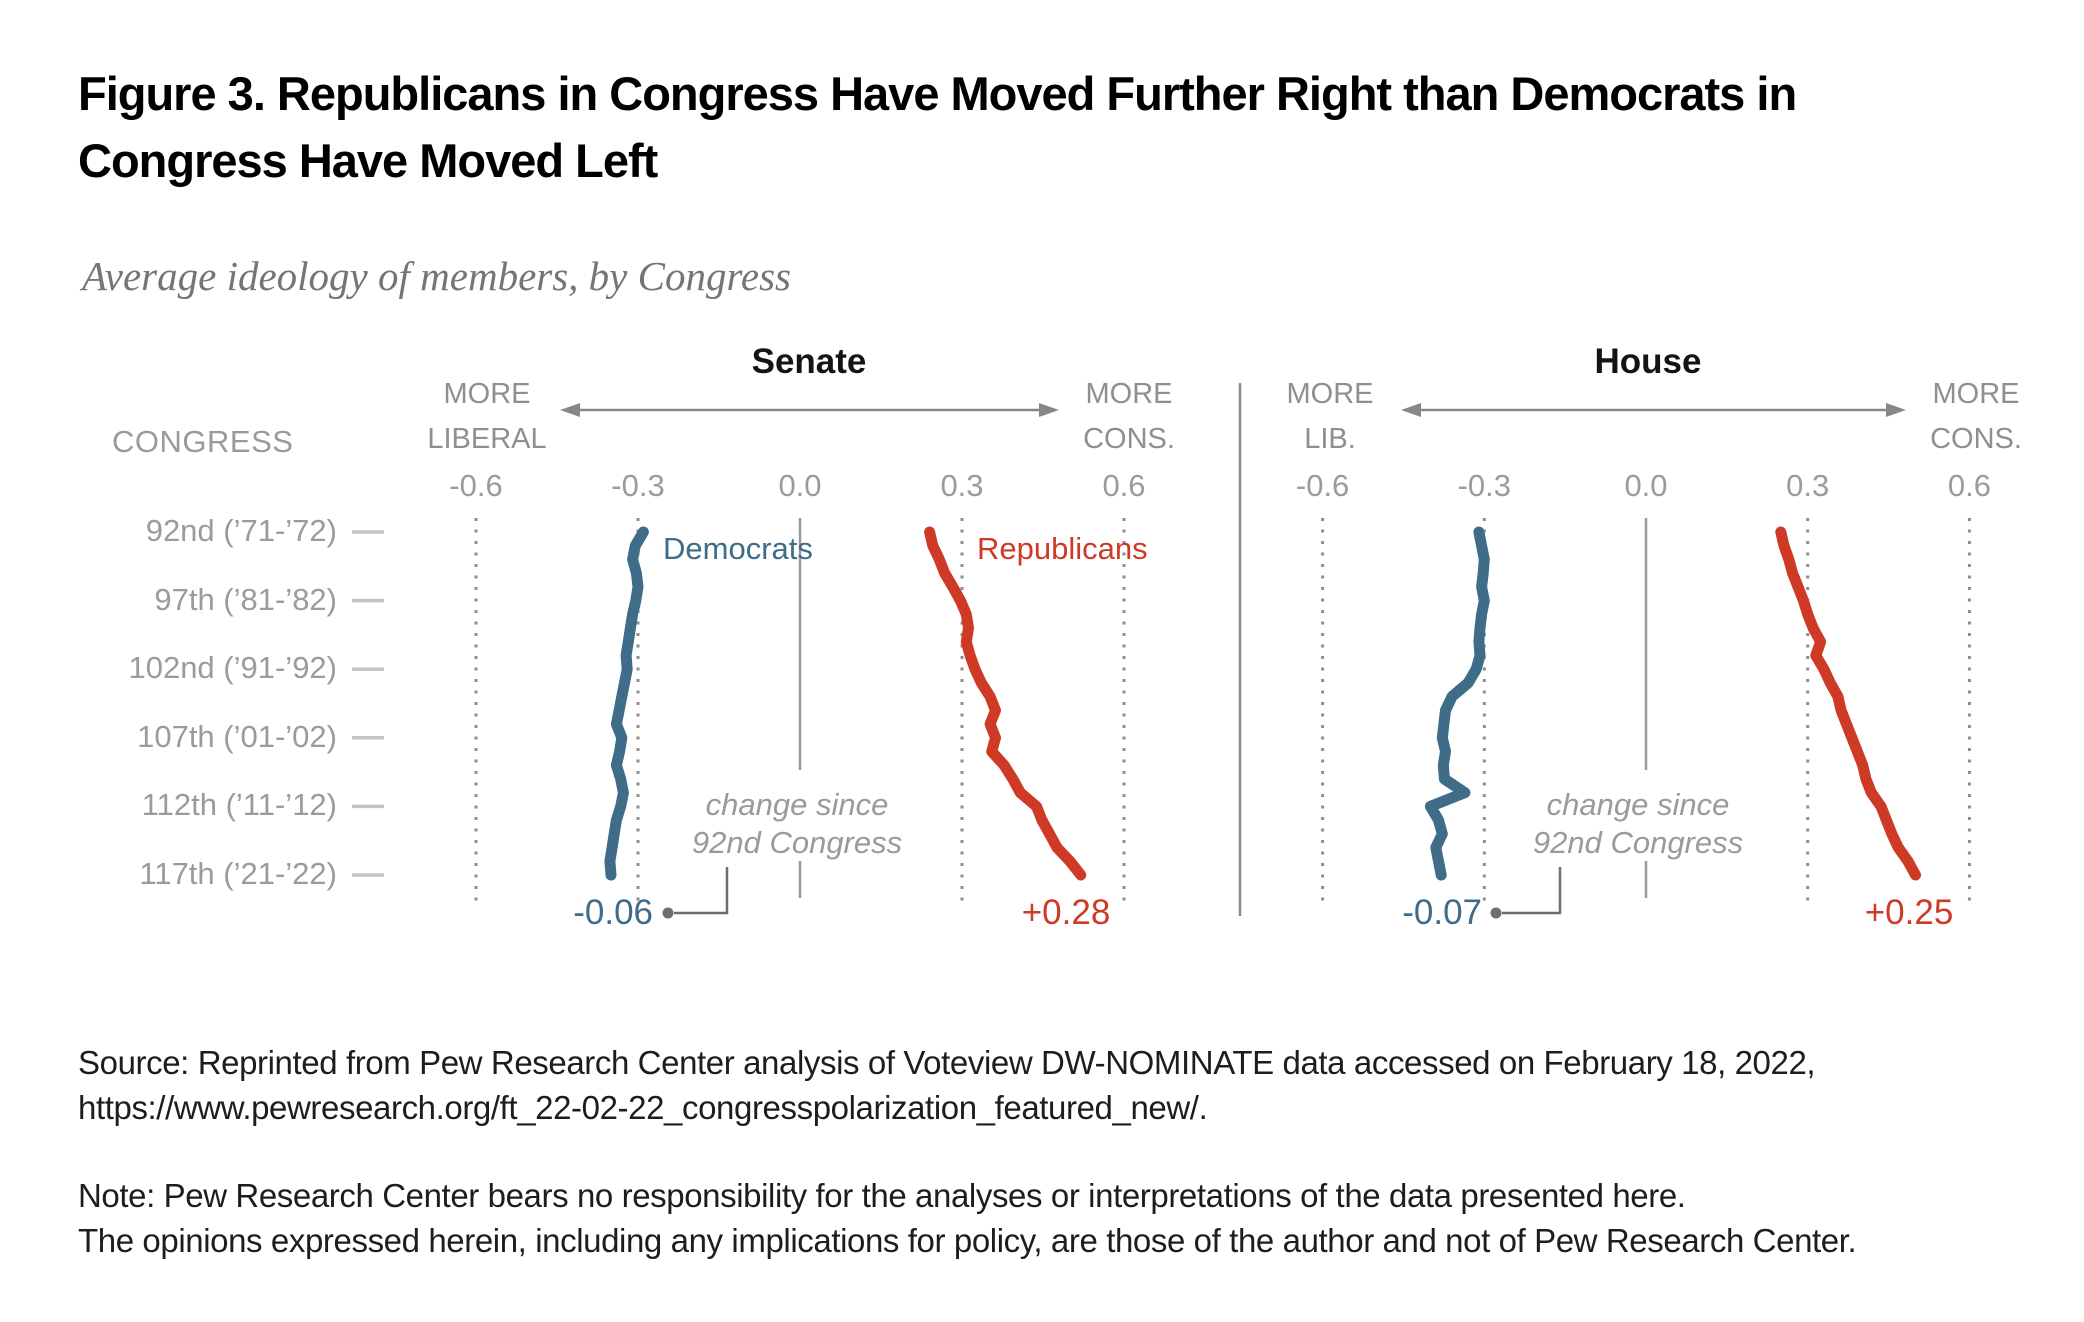 The height and width of the screenshot is (1322, 2084). Describe the element at coordinates (626, 703) in the screenshot. I see `senate-democrats-trend-line` at that location.